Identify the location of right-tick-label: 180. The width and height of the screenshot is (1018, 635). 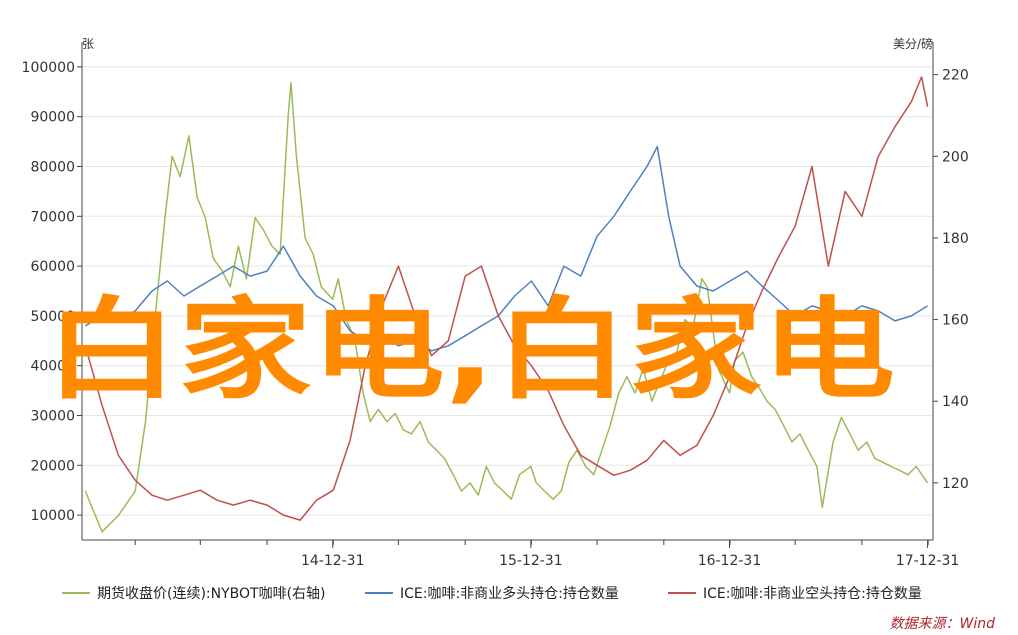
(955, 239).